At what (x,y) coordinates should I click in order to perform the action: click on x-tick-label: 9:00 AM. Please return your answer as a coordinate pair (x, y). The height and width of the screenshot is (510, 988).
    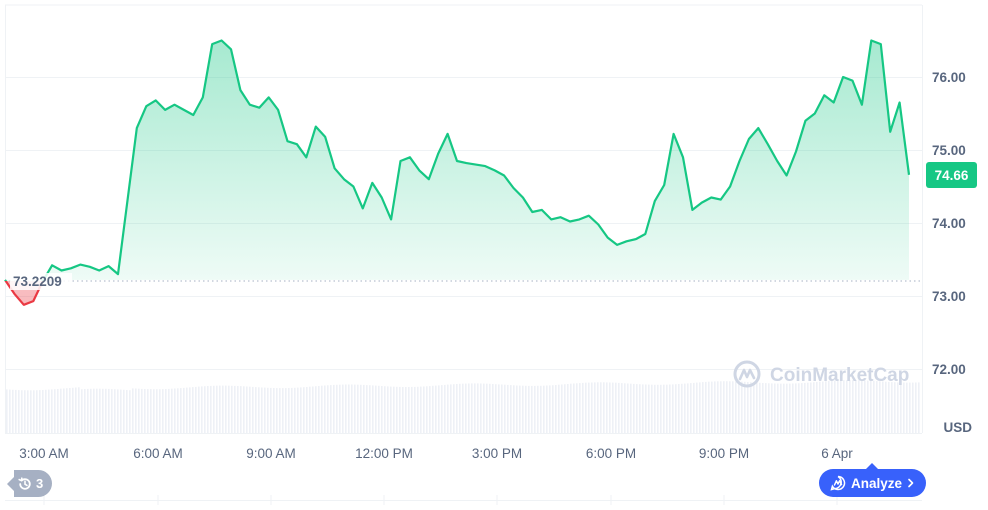
    Looking at the image, I should click on (271, 453).